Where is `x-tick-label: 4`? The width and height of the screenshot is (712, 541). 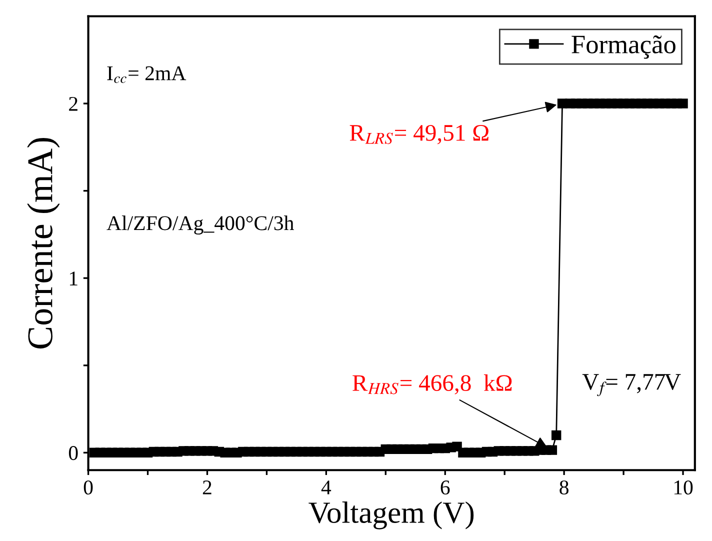
x-tick-label: 4 is located at coordinates (326, 487).